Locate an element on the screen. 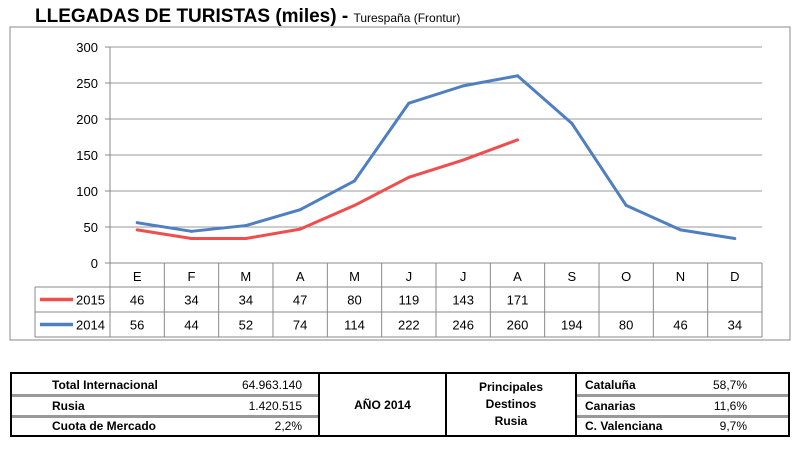  y-tick-label: 0 is located at coordinates (94, 263).